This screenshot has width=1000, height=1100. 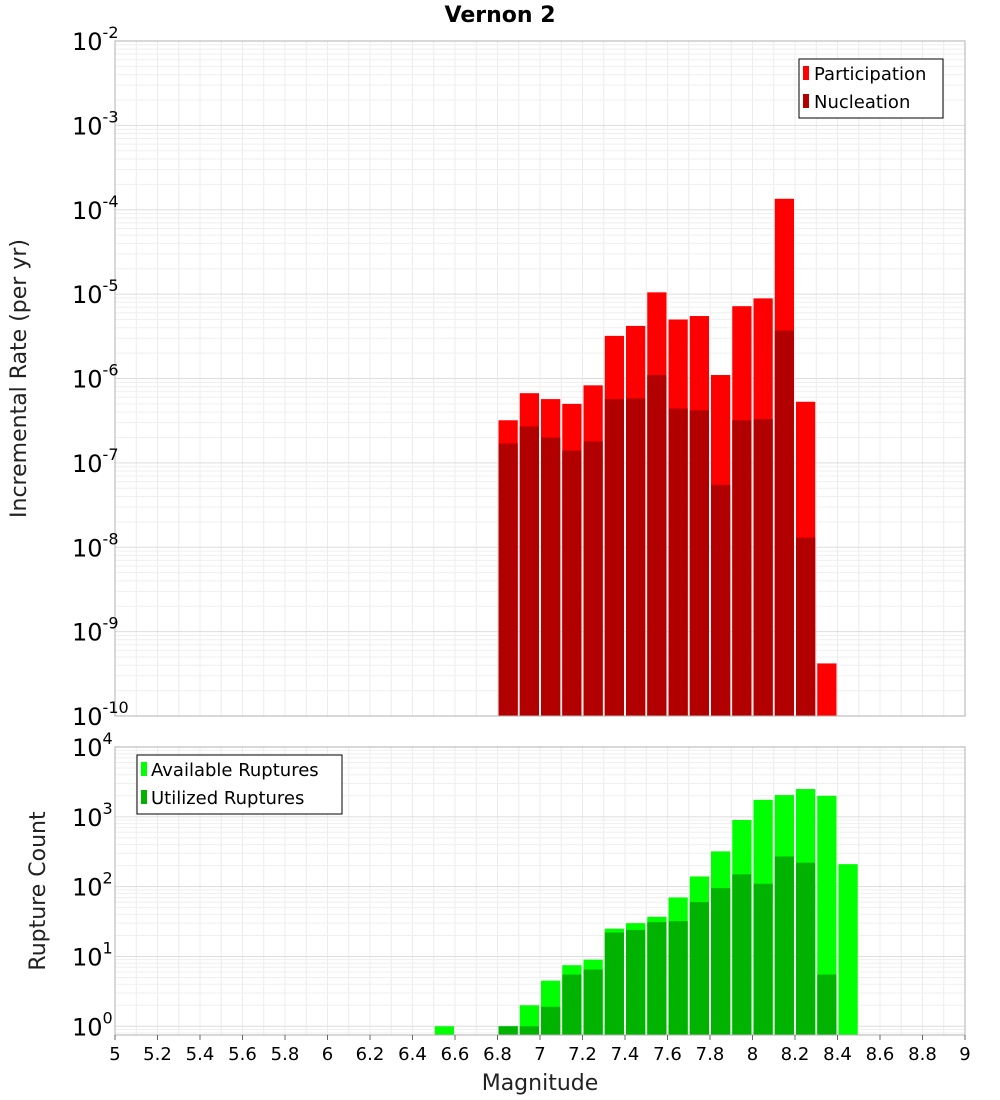 What do you see at coordinates (285, 1054) in the screenshot?
I see `x-tick-label: 5.8` at bounding box center [285, 1054].